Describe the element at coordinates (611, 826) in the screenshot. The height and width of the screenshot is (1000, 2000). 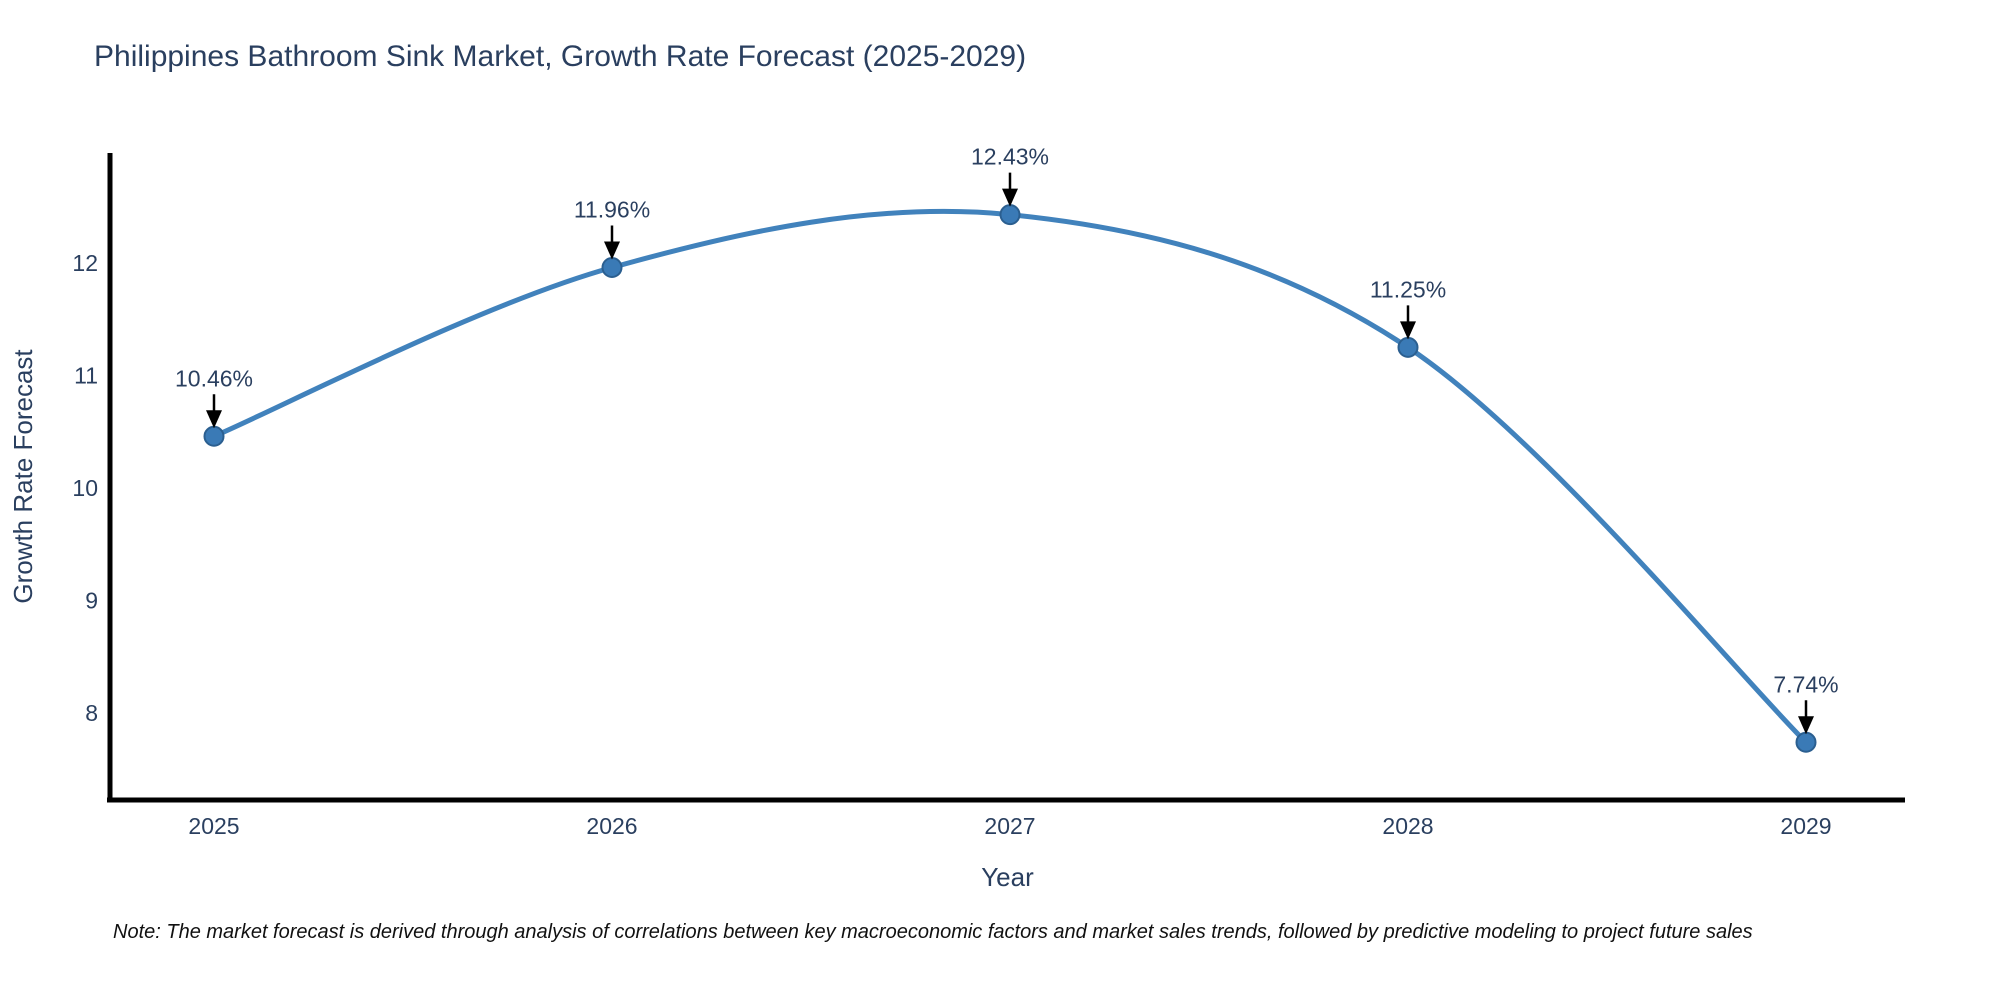
I see `x-tick-label: 2026` at that location.